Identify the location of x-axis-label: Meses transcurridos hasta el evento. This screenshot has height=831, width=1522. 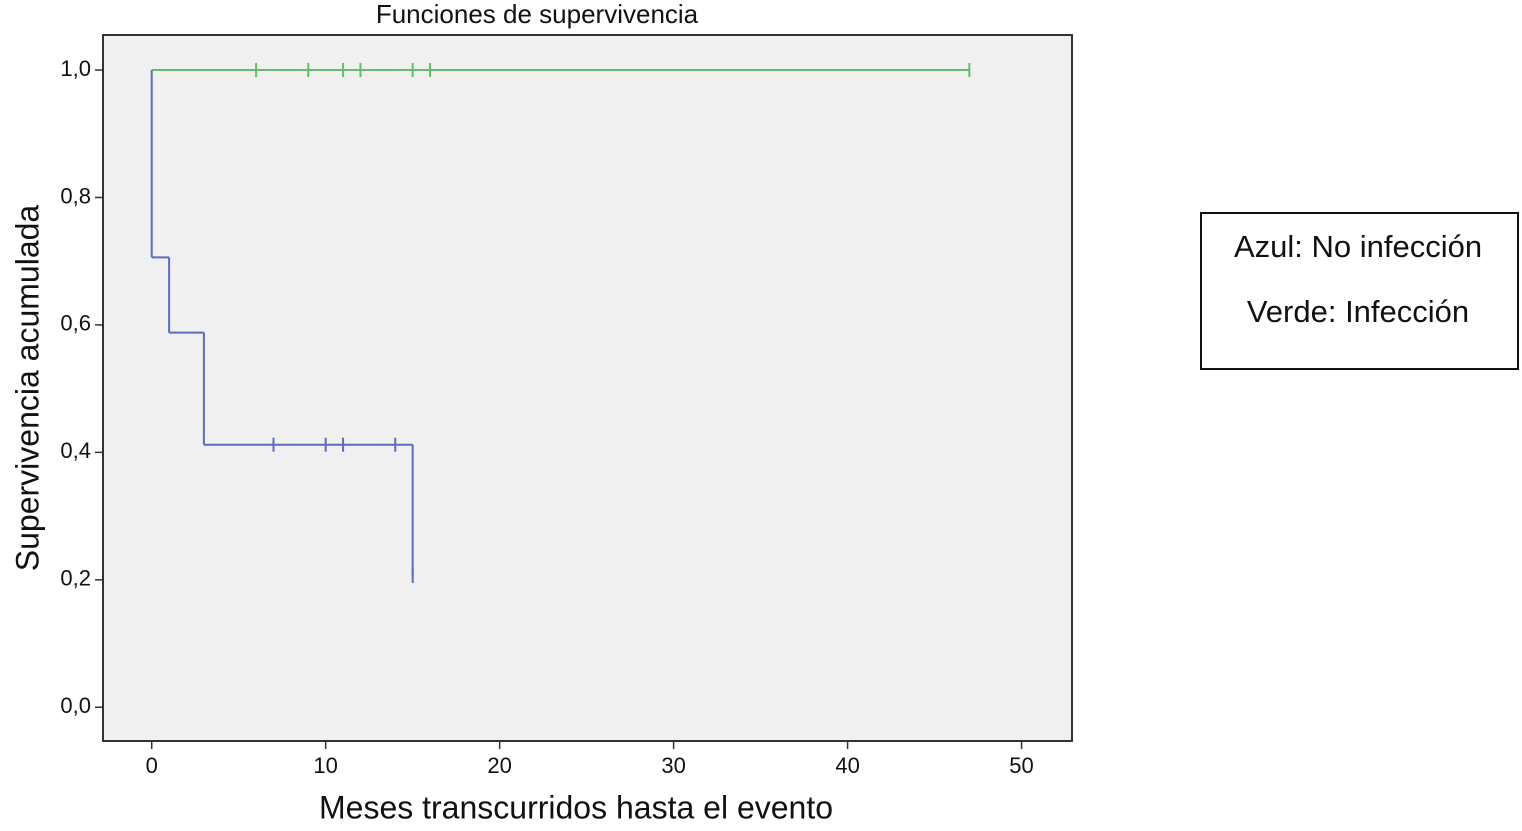
(576, 807).